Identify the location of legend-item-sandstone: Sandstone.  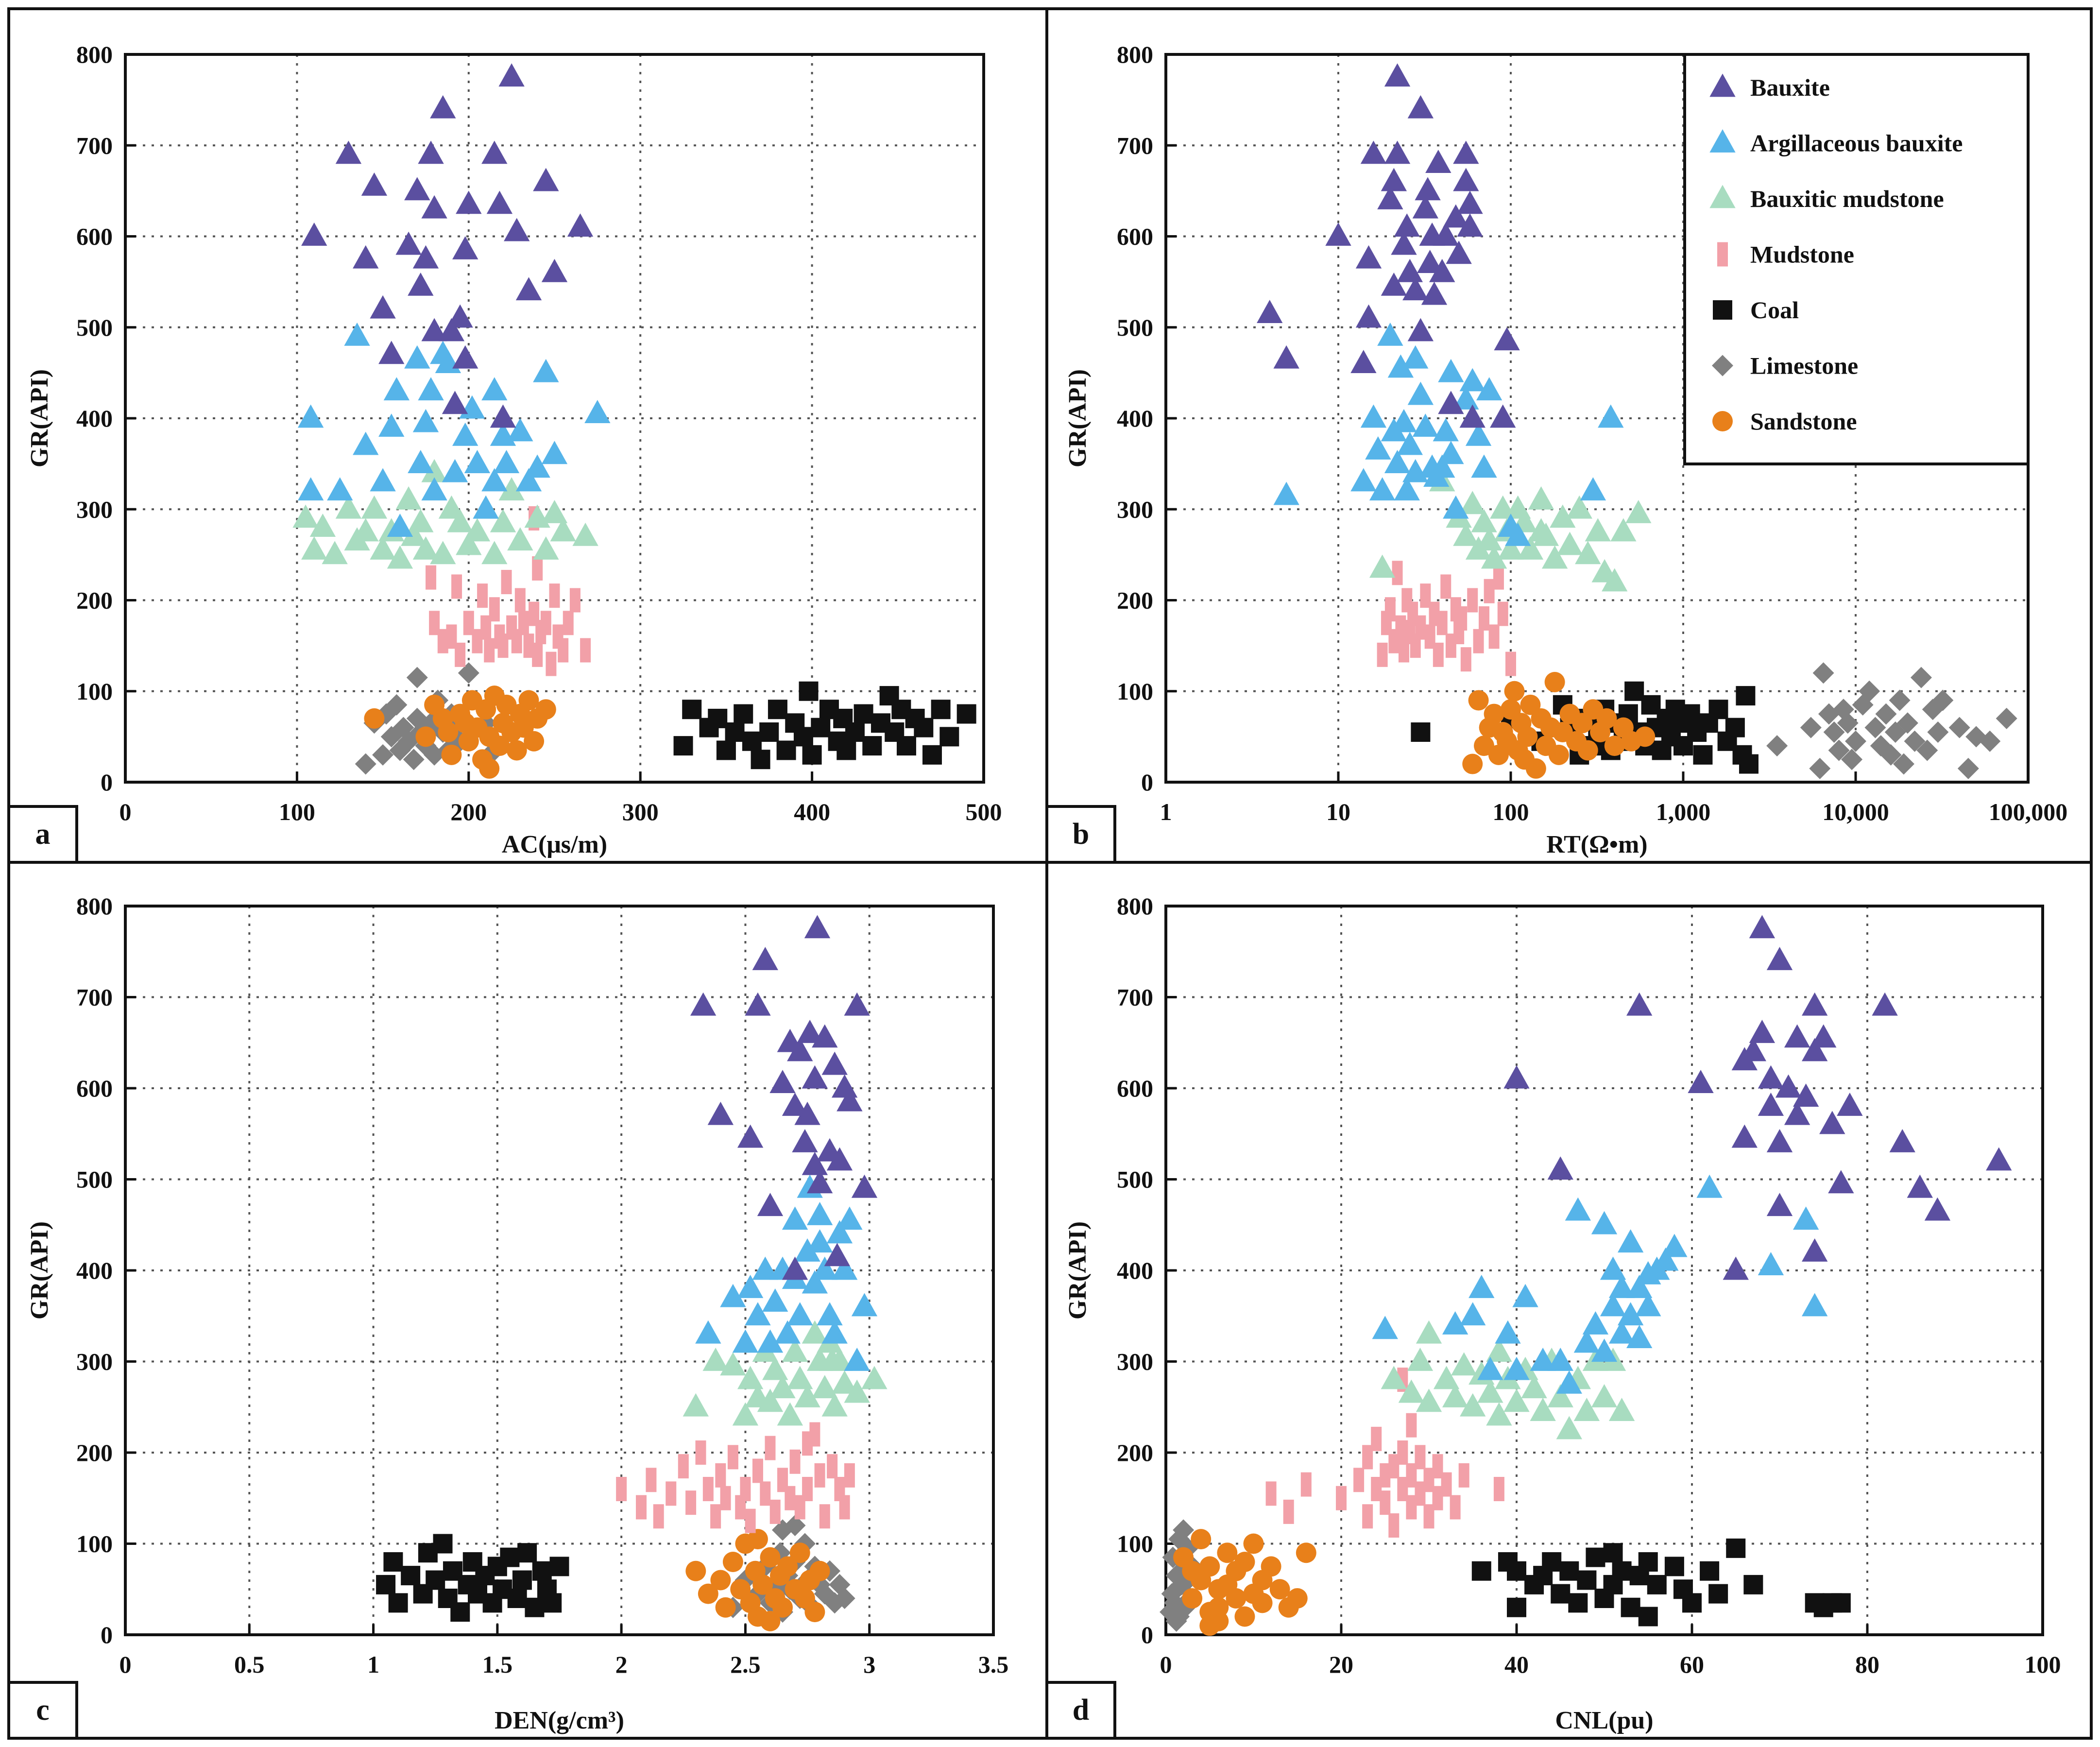
(1784, 421).